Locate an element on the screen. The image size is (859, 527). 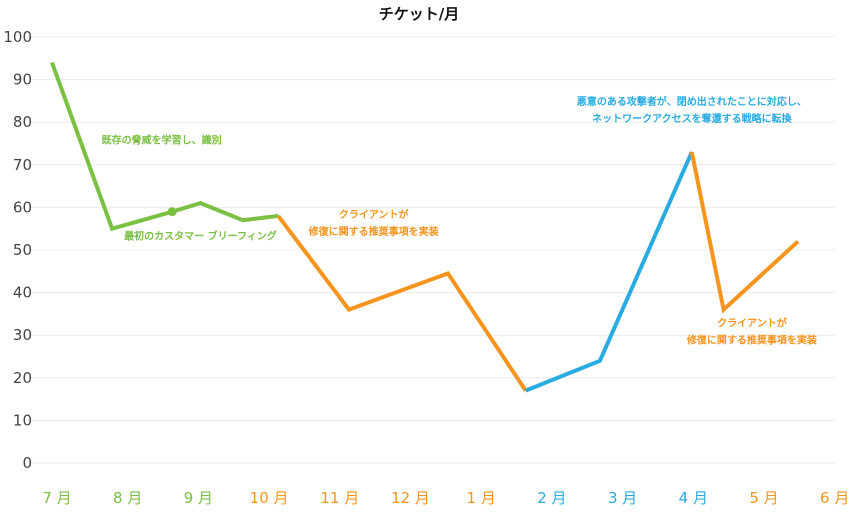
annotation-text: ネットワークアクセスを奪還する戦略に転換 is located at coordinates (692, 118).